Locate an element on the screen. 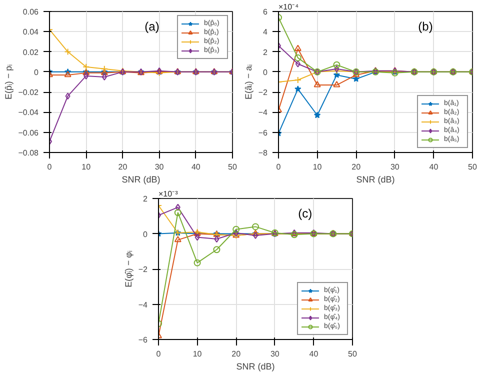  annotation: ×10⁻⁴ is located at coordinates (289, 7).